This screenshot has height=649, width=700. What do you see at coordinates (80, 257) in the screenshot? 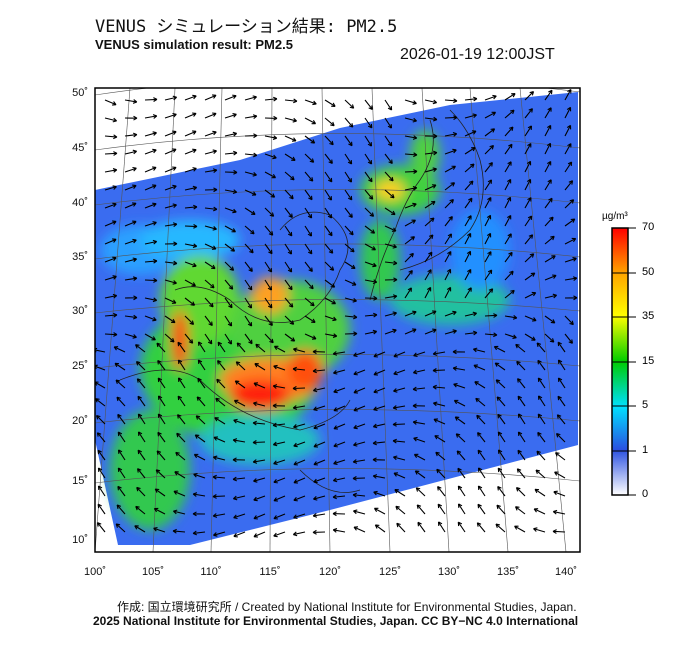
I see `lat-label: 35˚` at bounding box center [80, 257].